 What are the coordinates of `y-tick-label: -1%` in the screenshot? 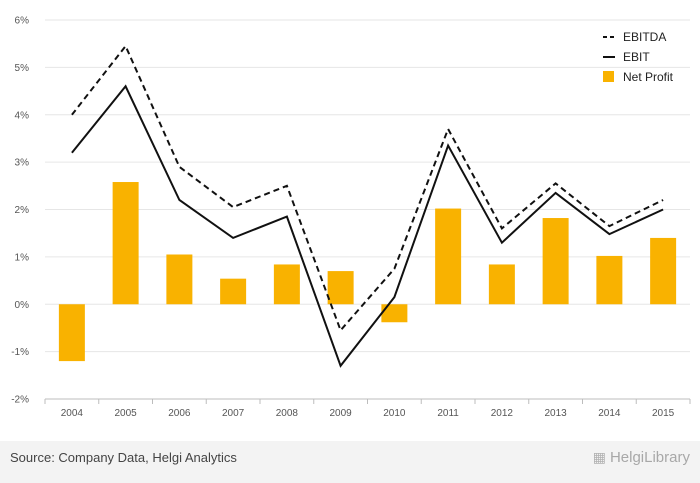 It's located at (20, 352).